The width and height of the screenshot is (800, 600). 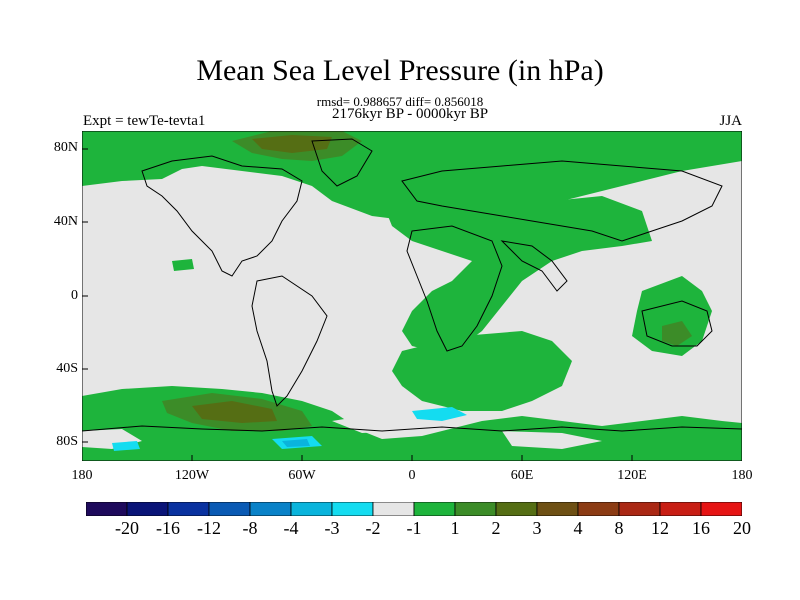 What do you see at coordinates (74, 295) in the screenshot?
I see `lat-label-0: 0` at bounding box center [74, 295].